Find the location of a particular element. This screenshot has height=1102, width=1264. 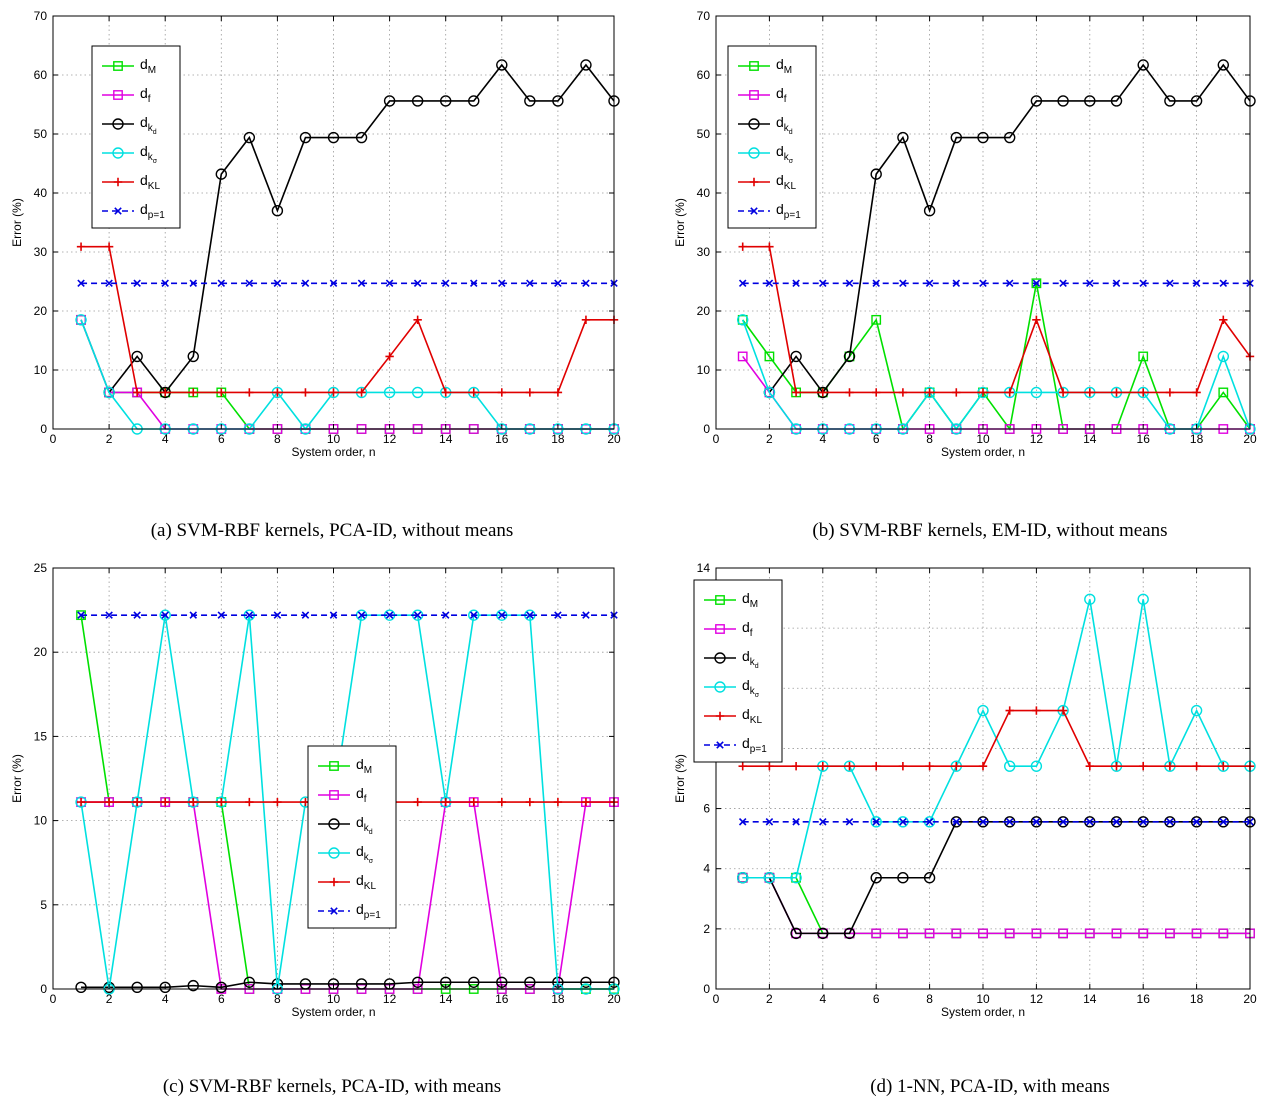

y-tick-label: 10 is located at coordinates (41, 821).